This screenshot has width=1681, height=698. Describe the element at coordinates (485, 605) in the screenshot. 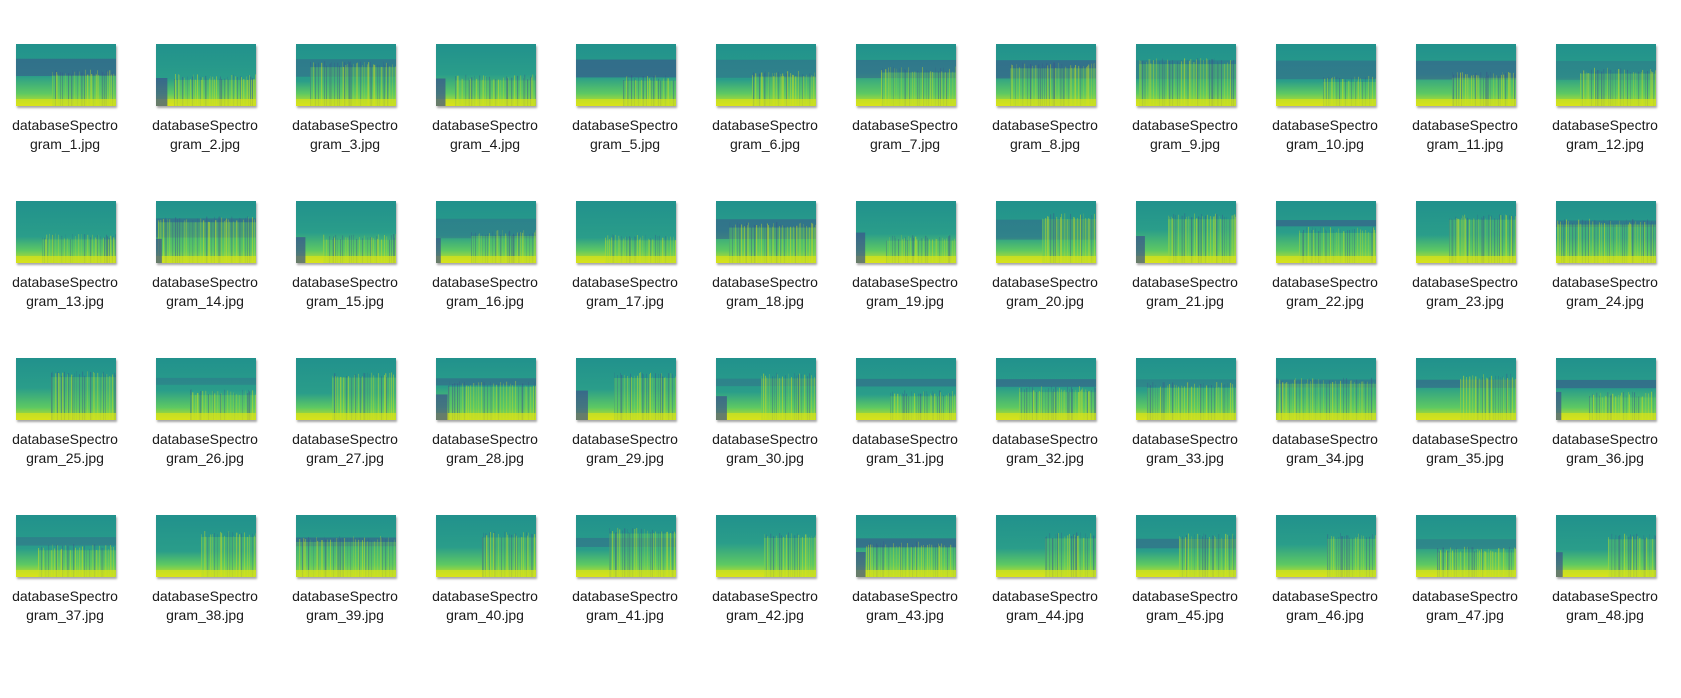

I see `file-name-label: databaseSpectro gram_40.jpg` at that location.